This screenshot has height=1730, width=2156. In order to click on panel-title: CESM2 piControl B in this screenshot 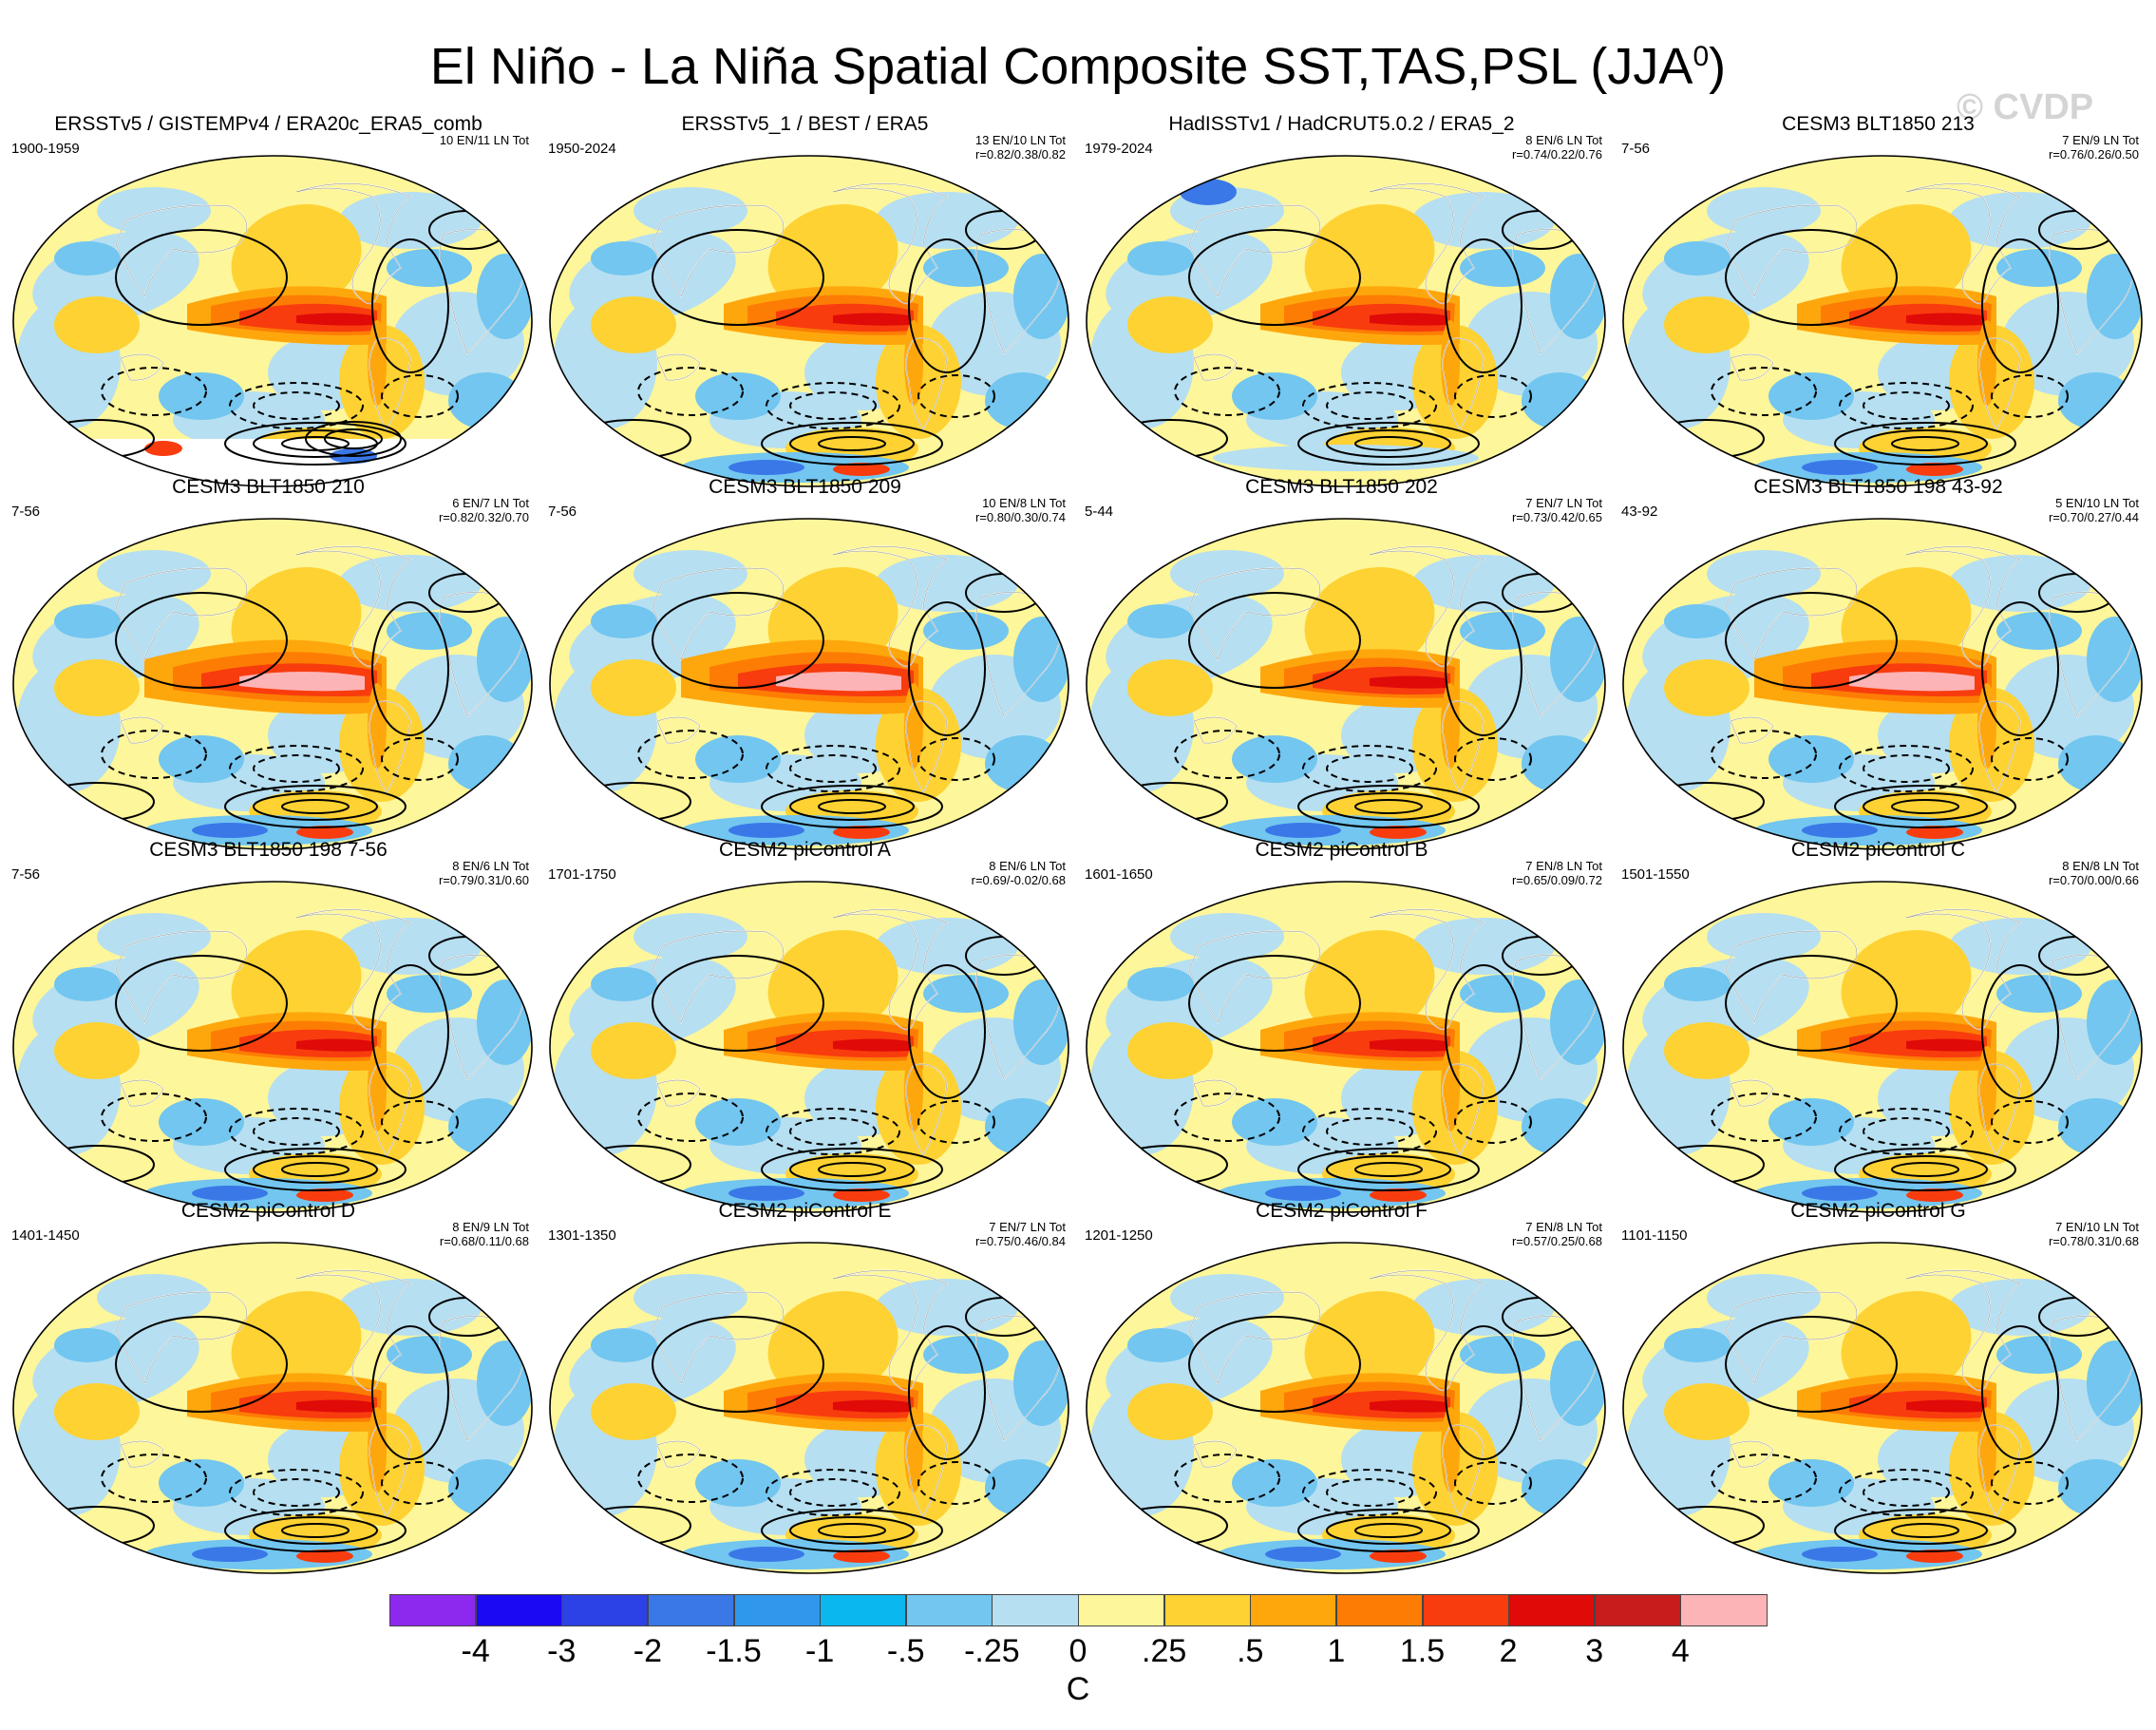, I will do `click(1341, 850)`.